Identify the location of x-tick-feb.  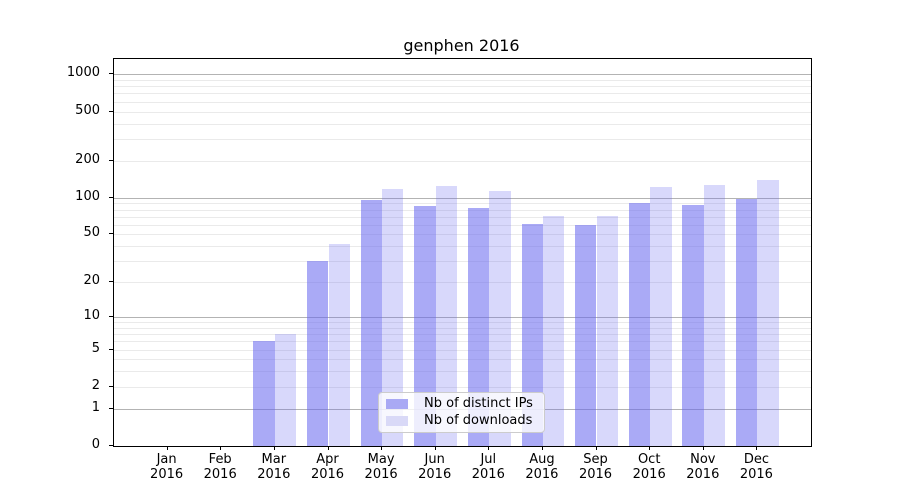
(221, 448).